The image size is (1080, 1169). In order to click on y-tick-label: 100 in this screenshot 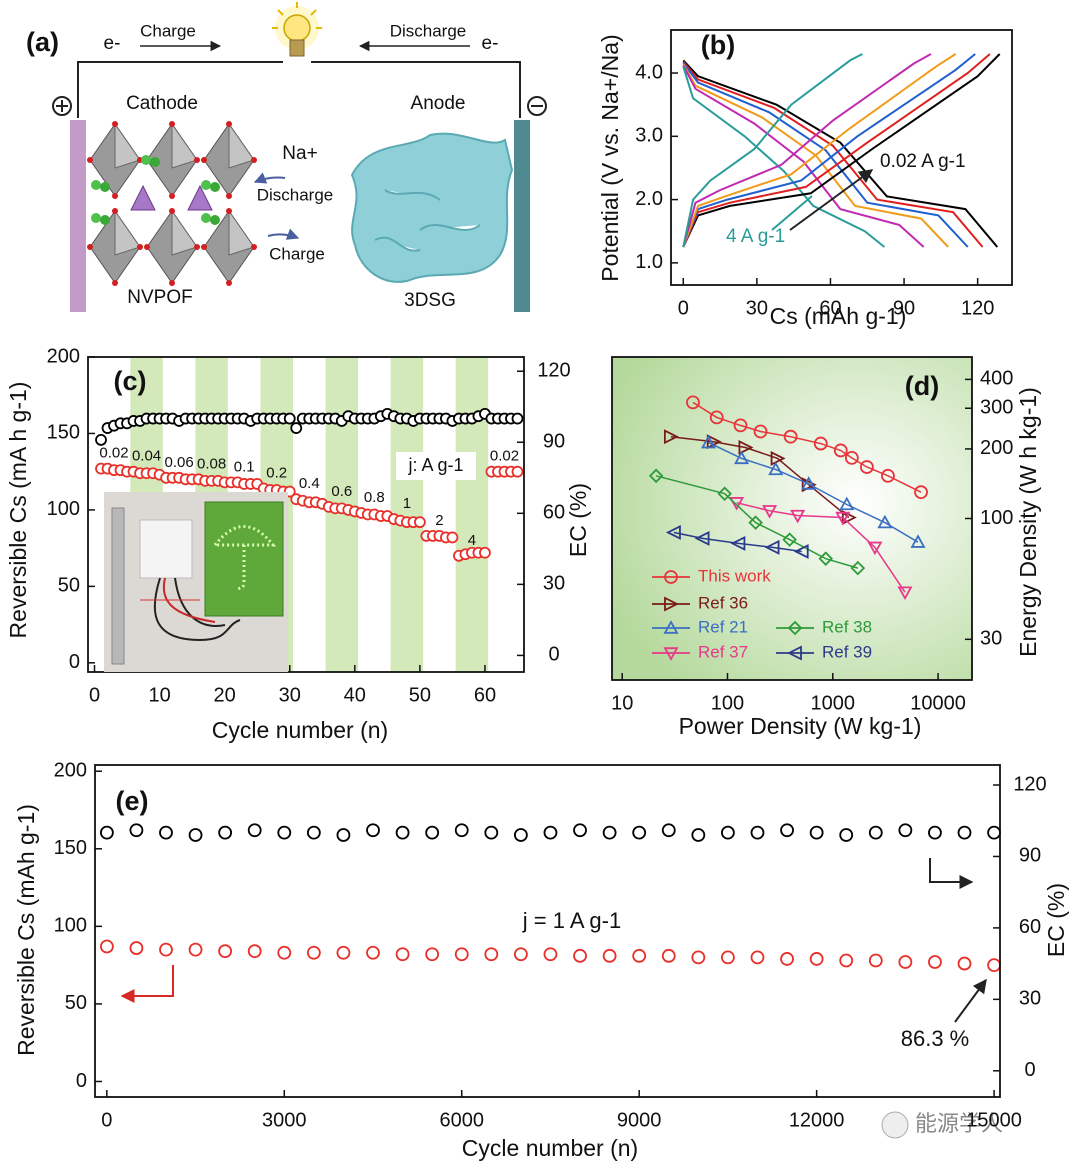, I will do `click(63, 509)`.